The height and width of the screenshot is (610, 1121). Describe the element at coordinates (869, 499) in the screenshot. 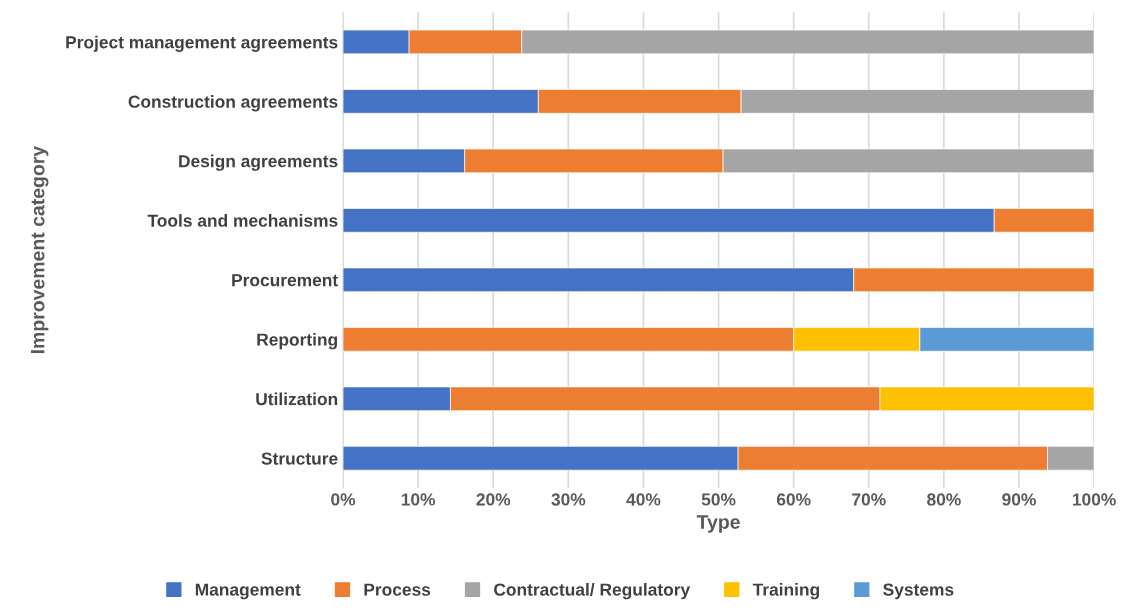

I see `x-tick-label: 70%` at that location.